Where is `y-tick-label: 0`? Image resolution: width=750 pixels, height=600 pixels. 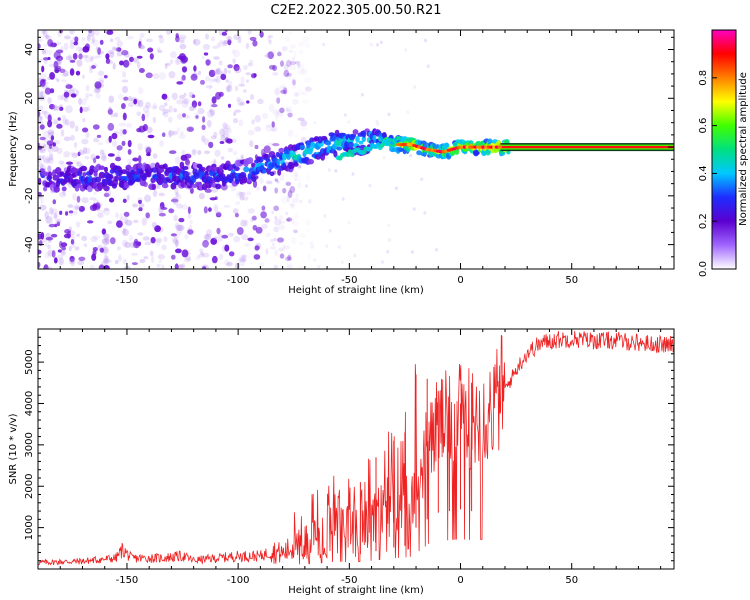
y-tick-label: 0 is located at coordinates (29, 147).